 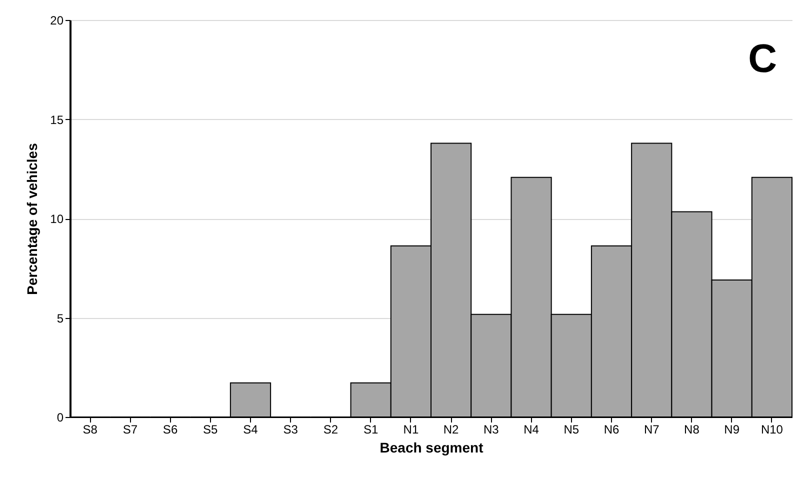 I want to click on y-tick-label: 10, so click(x=57, y=219).